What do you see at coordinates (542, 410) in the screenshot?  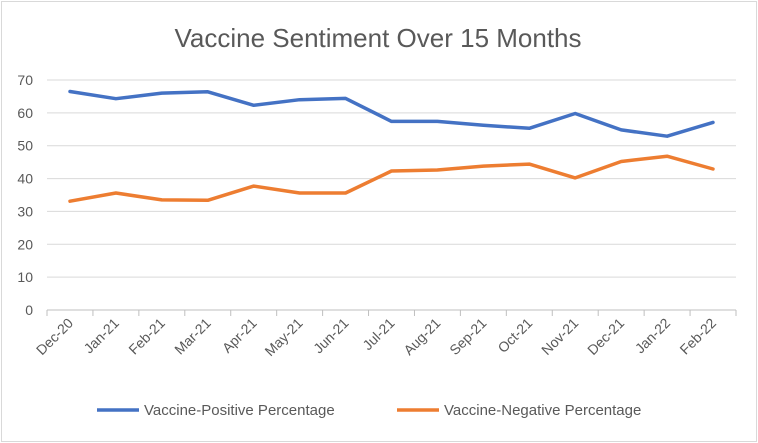 I see `legend-label: Vaccine-Negative Percentage` at bounding box center [542, 410].